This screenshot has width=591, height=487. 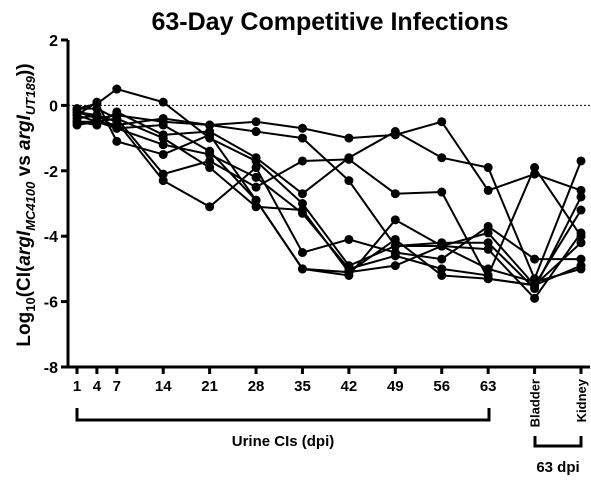 What do you see at coordinates (30, 95) in the screenshot?
I see `y-label-part: UT189` at bounding box center [30, 95].